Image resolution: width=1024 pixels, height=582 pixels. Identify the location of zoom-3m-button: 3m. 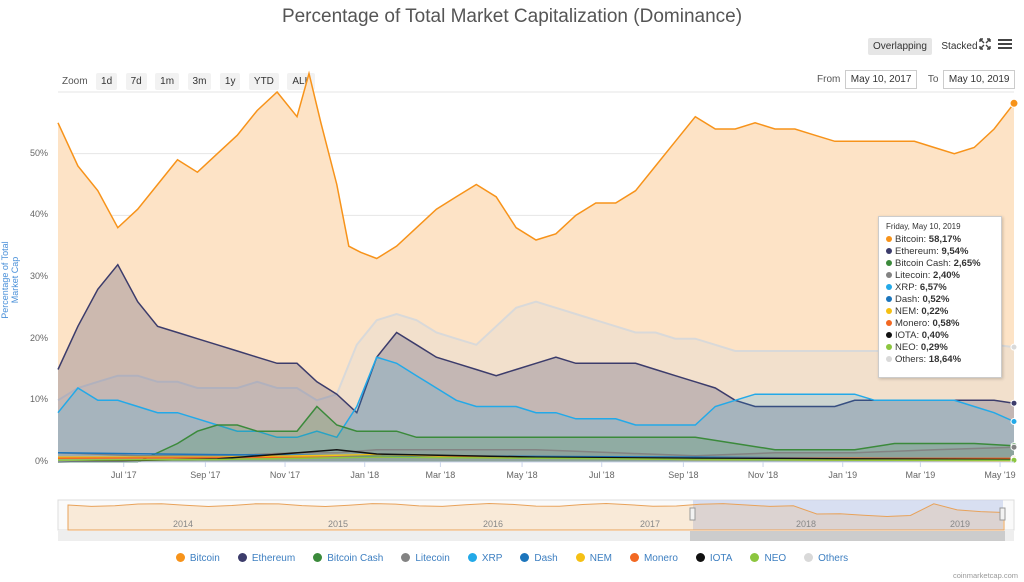
(199, 81).